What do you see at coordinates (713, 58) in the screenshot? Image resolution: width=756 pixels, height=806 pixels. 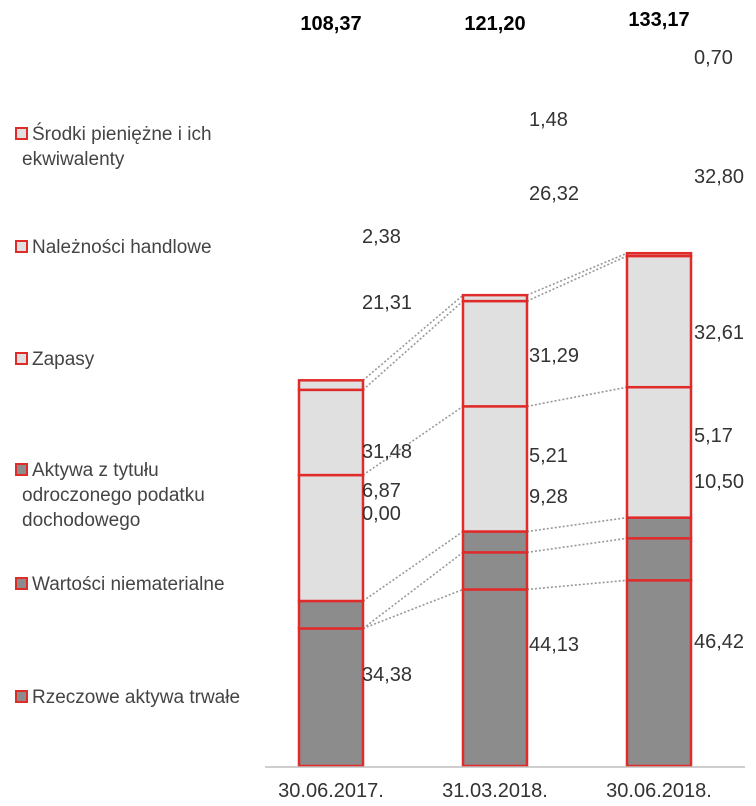 I see `segment-label-2-5: 0,70` at bounding box center [713, 58].